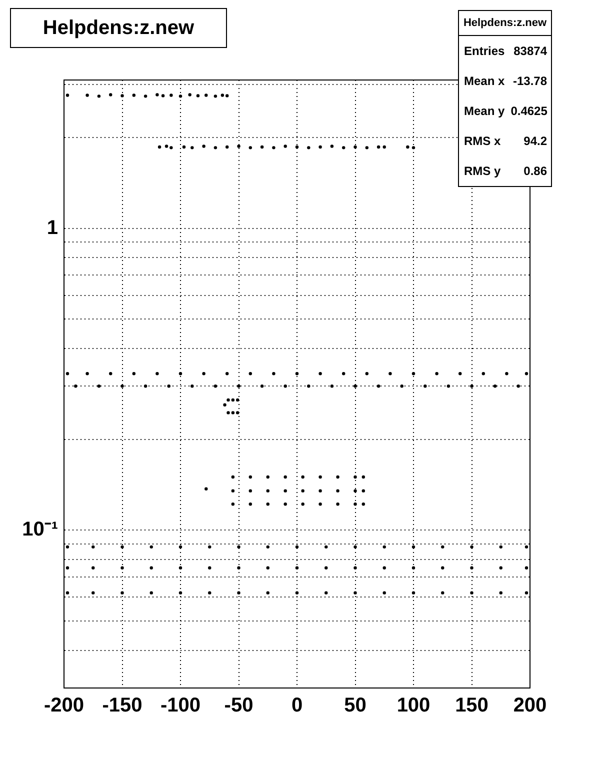  What do you see at coordinates (40, 529) in the screenshot?
I see `y-tick-label: 10⁻¹` at bounding box center [40, 529].